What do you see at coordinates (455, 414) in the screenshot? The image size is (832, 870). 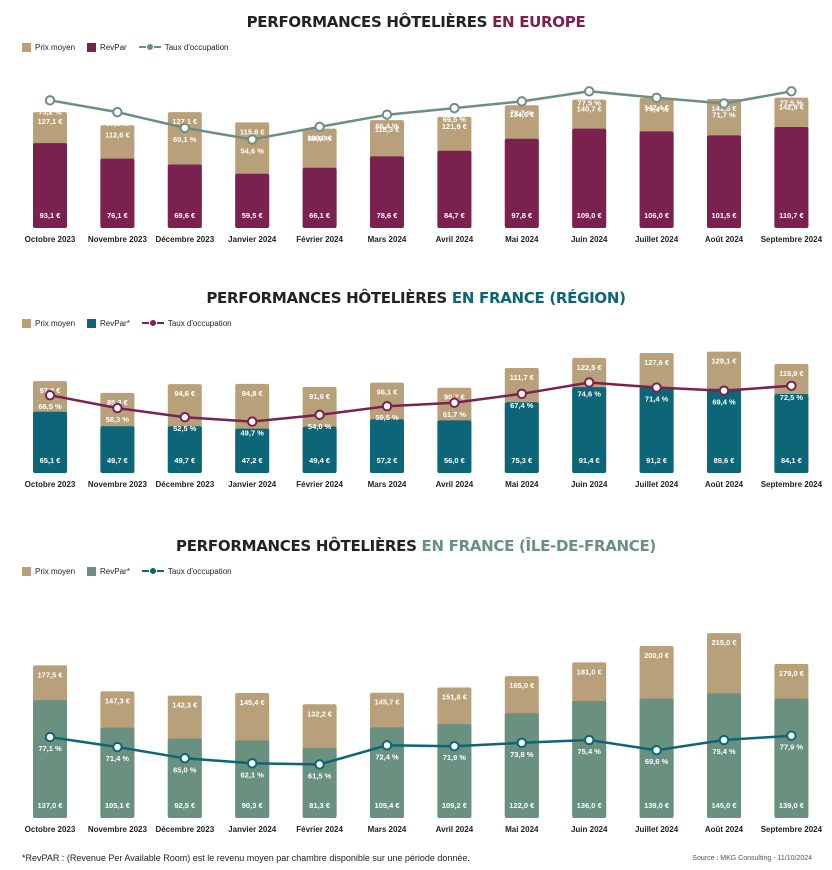 I see `label-occupancy: 61,7 %` at bounding box center [455, 414].